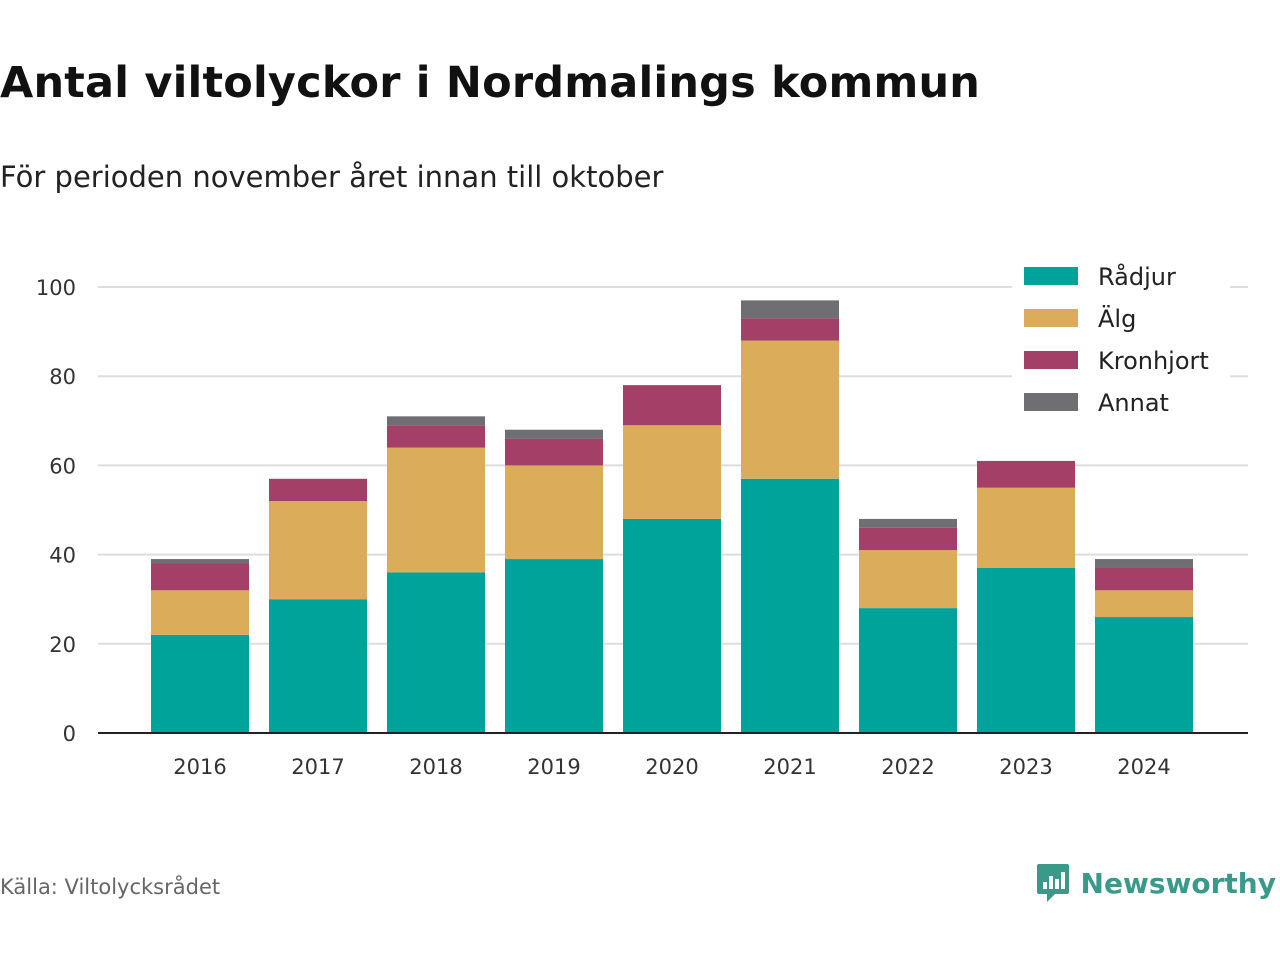 This screenshot has width=1280, height=960. I want to click on bar-2022-kronhjort, so click(908, 539).